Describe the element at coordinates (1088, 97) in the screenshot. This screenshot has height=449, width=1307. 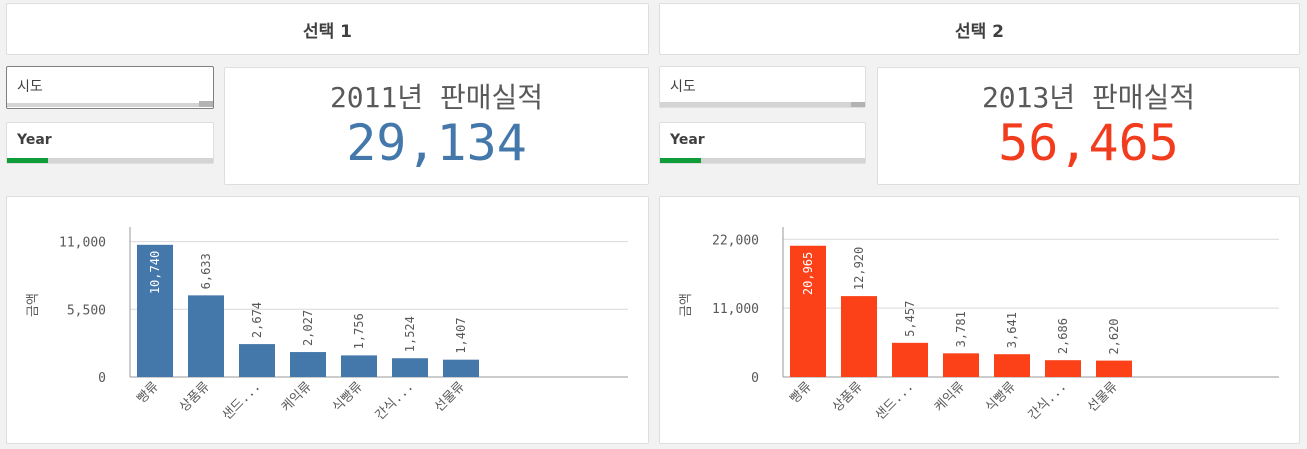
I see `kpi-2013-title: 2013년 판매실적` at that location.